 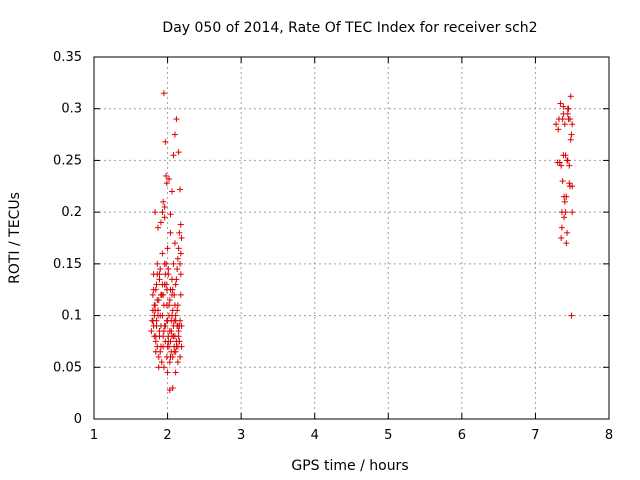 I want to click on y-axis-tick-labels: 0 0.05 0.1 0.15 0.2 0.25 0.3 0.35, so click(x=67, y=238).